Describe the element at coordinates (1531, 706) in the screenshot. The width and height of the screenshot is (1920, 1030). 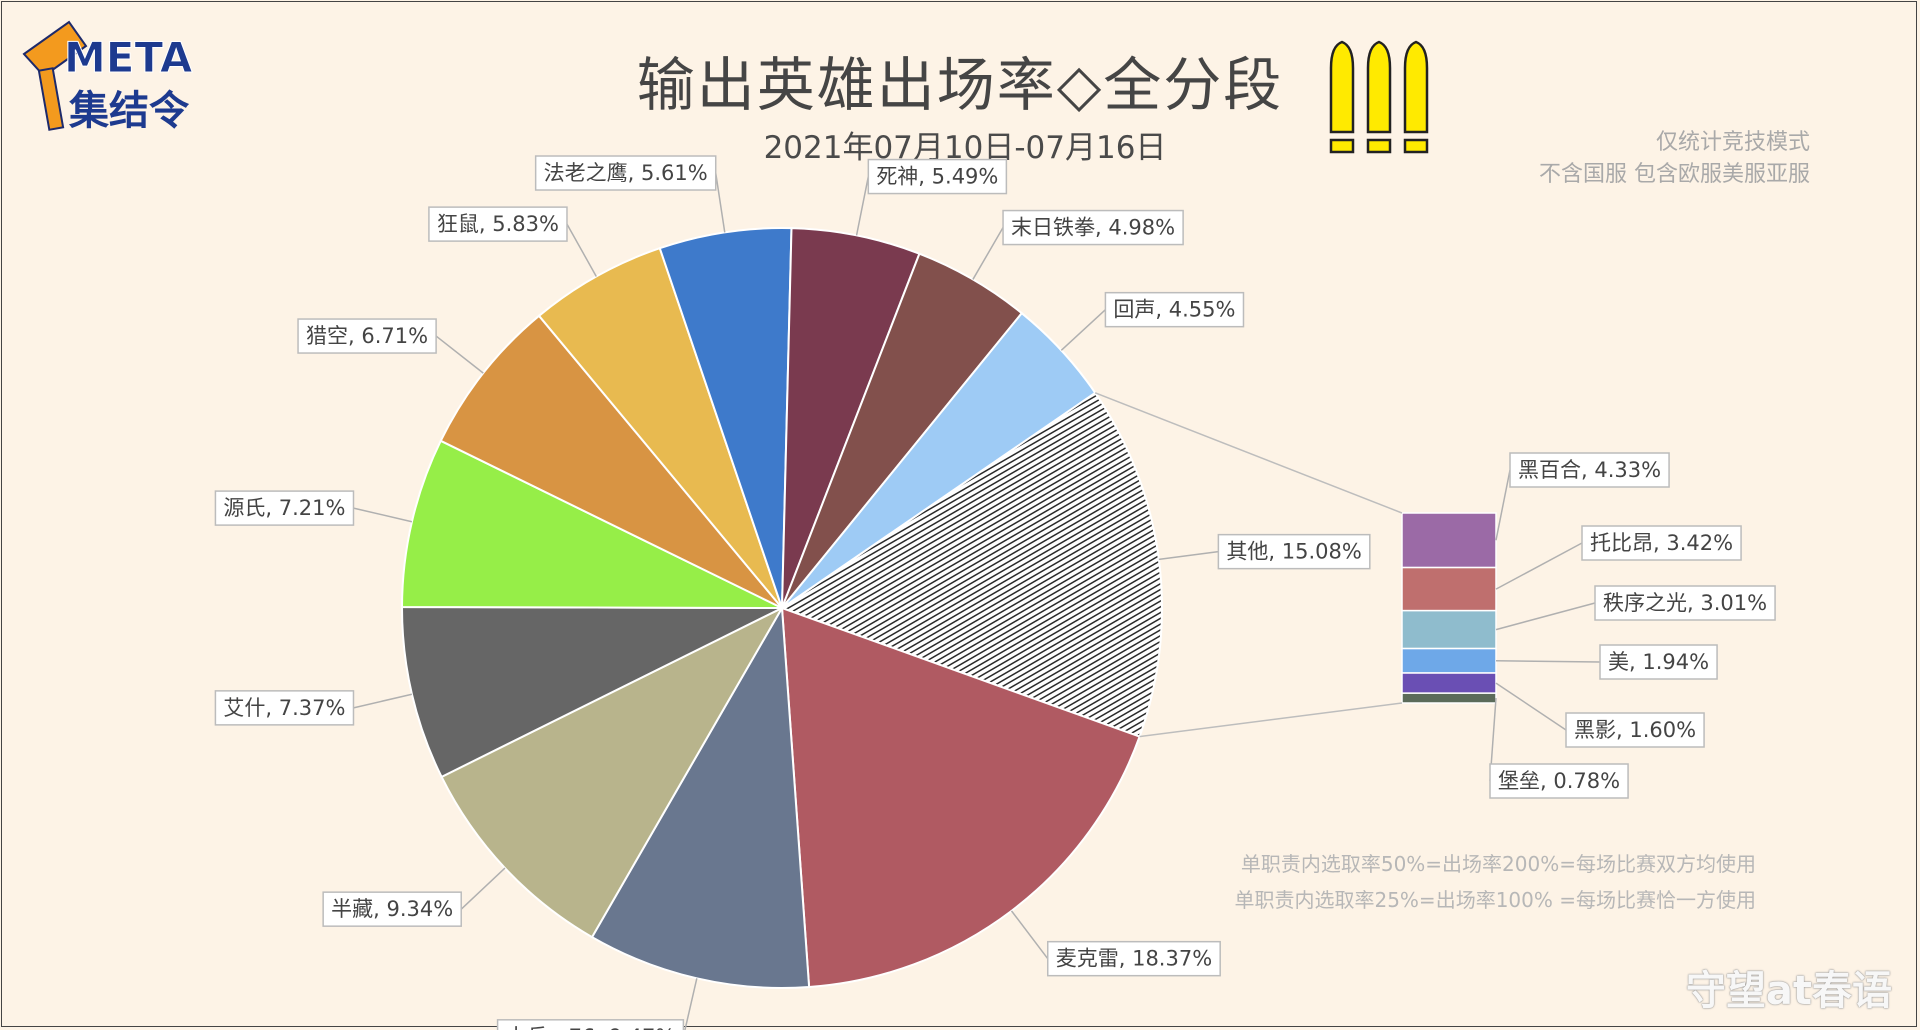
I see `bar-leader-黑影` at that location.